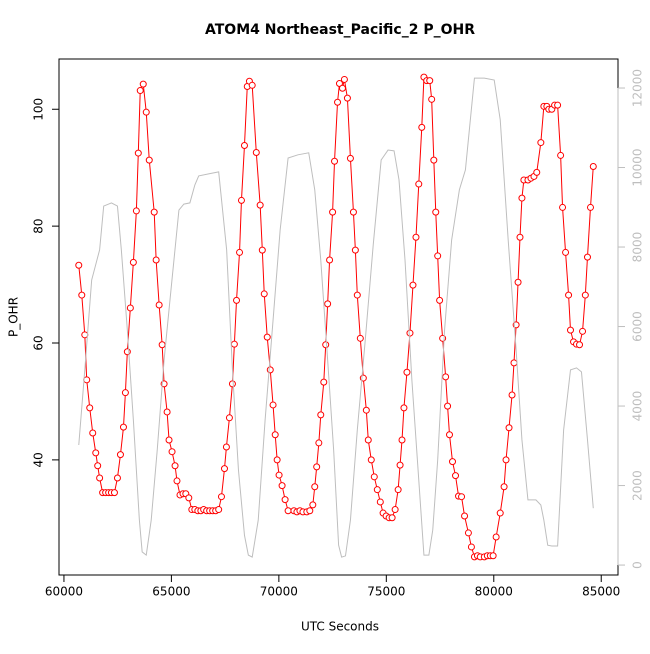 This screenshot has width=650, height=654. What do you see at coordinates (340, 30) in the screenshot?
I see `chart-title: ATOM4 Northeast_Pacific_2 P_OHR` at bounding box center [340, 30].